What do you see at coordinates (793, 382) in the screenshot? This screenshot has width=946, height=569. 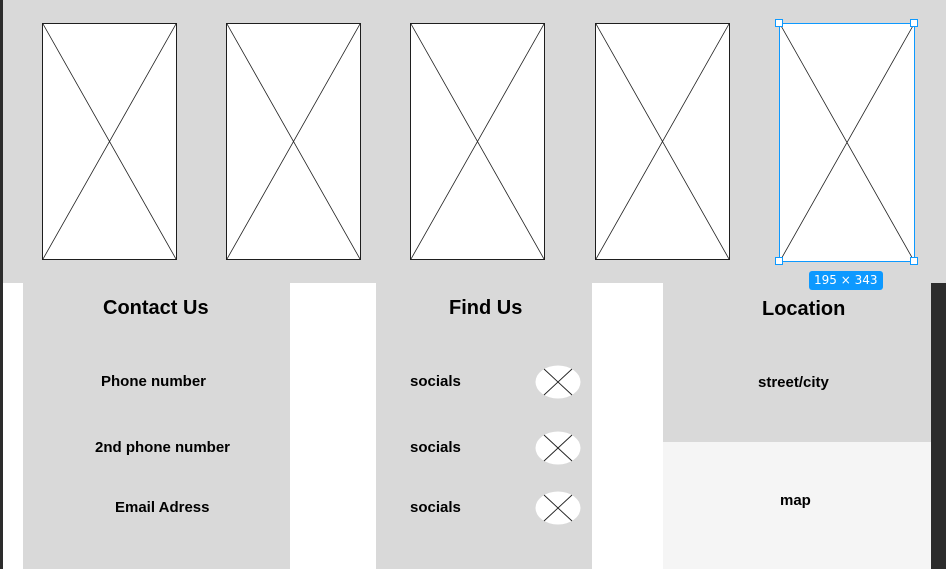 I see `street-city-label: street/city` at bounding box center [793, 382].